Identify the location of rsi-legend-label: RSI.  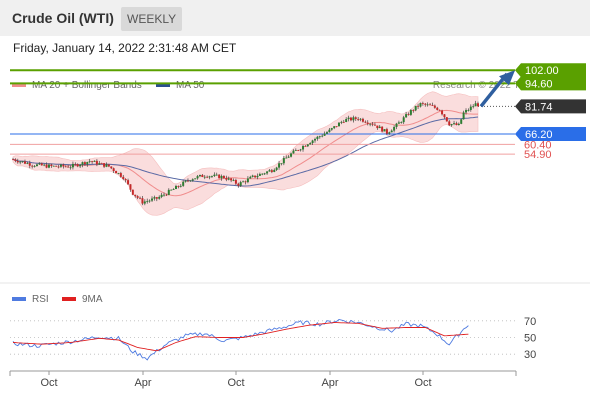
(40, 299).